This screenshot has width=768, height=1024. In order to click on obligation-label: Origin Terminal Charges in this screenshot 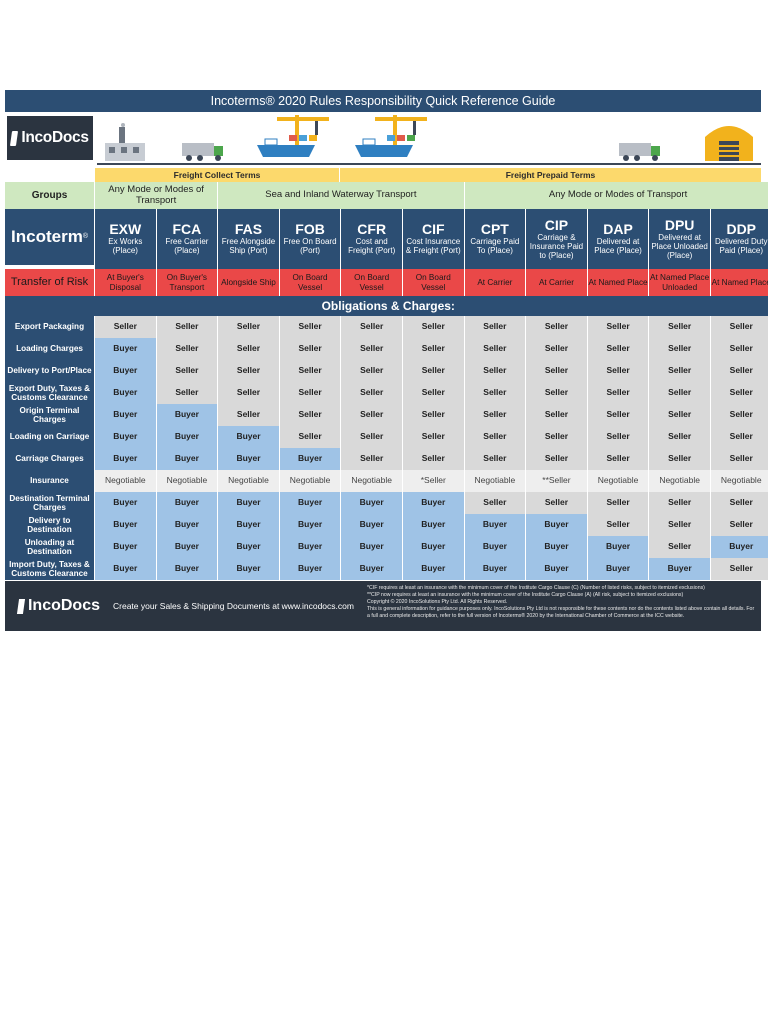, I will do `click(49, 415)`.